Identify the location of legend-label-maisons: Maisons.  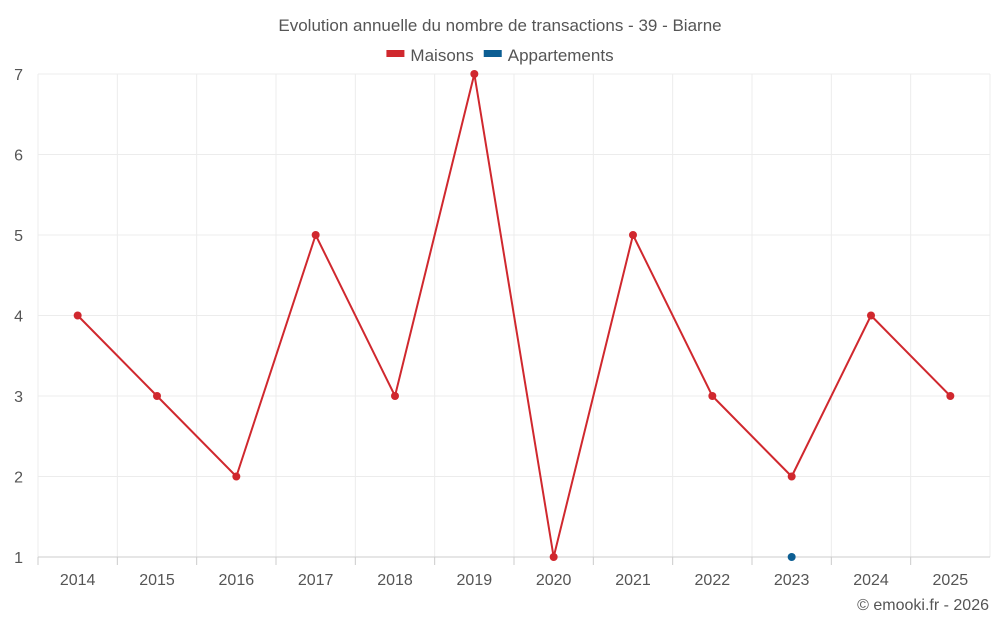
(441, 55).